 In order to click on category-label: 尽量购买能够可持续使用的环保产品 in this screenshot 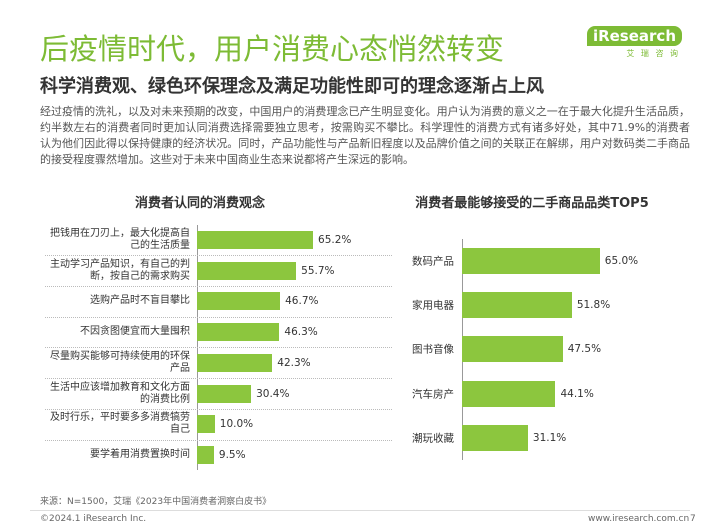, I will do `click(120, 362)`.